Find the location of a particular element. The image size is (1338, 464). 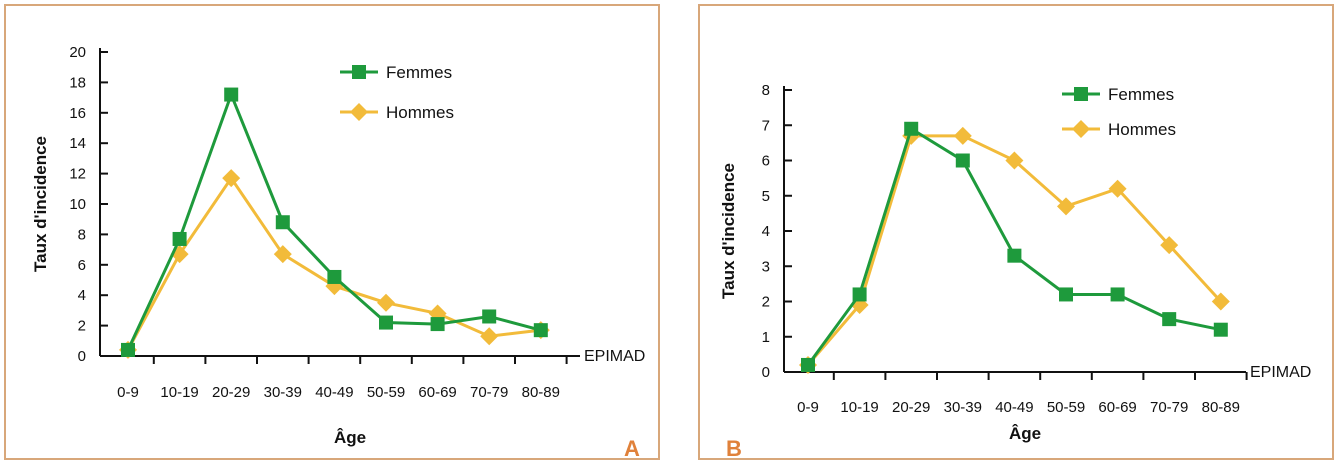

chart-a-x-tick-label: 10-19 is located at coordinates (179, 392).